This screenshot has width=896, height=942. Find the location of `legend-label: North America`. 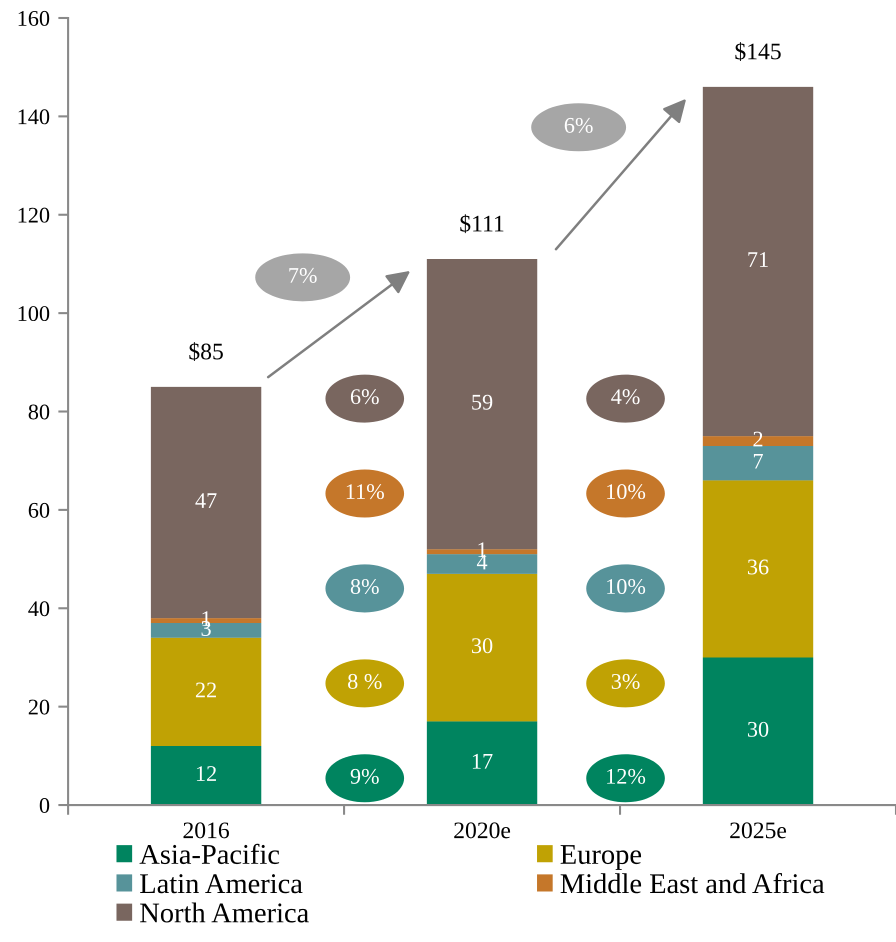

legend-label: North America is located at coordinates (224, 912).